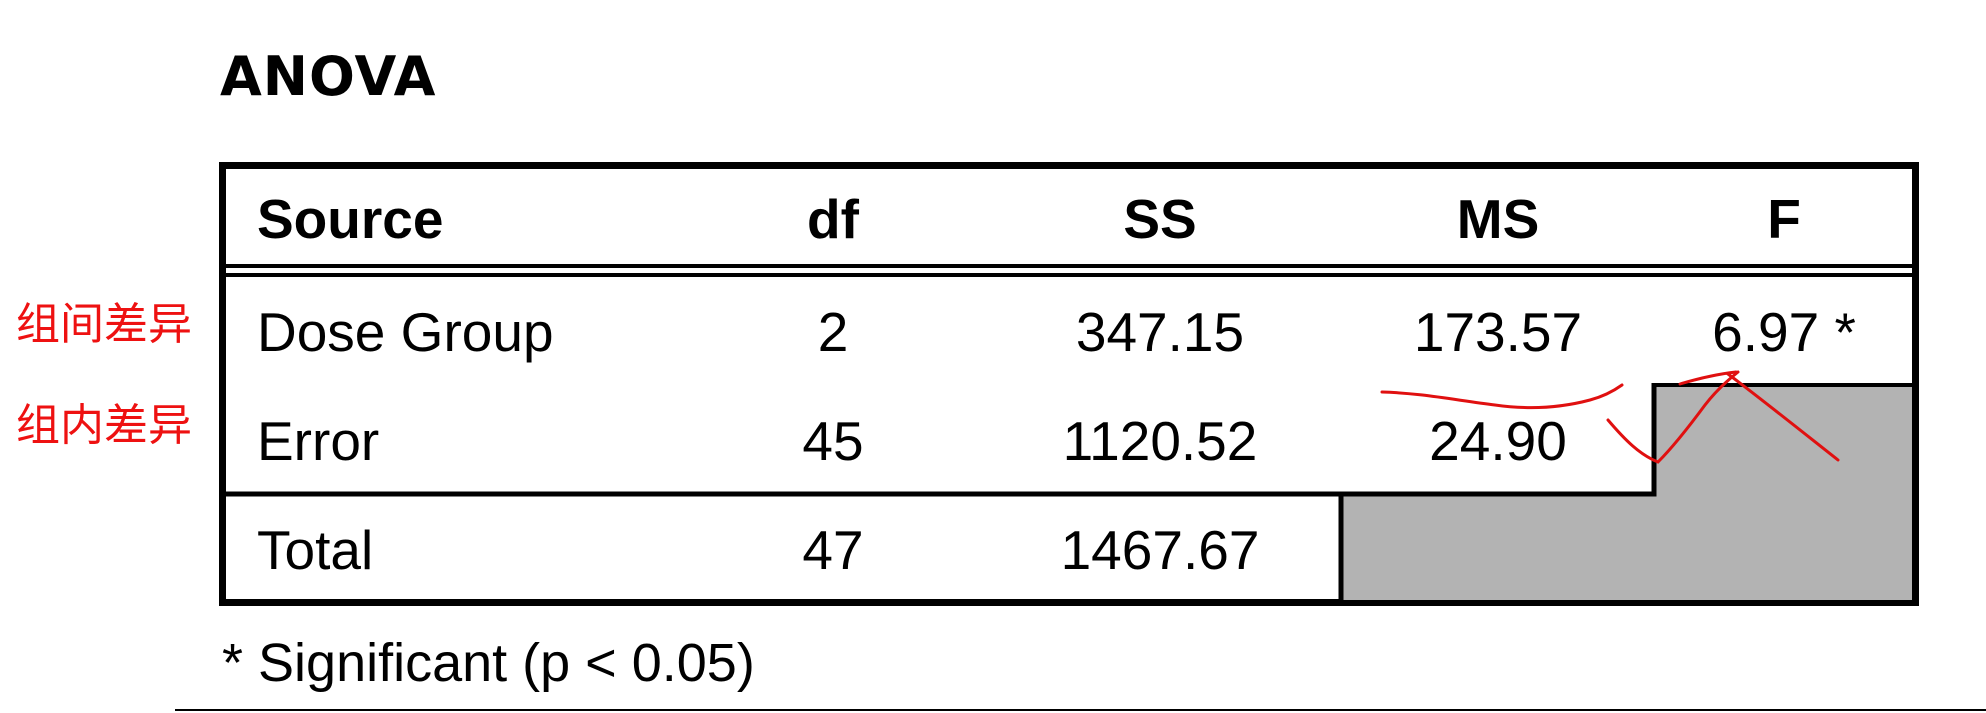  I want to click on row-dose-group-df: 2, so click(833, 332).